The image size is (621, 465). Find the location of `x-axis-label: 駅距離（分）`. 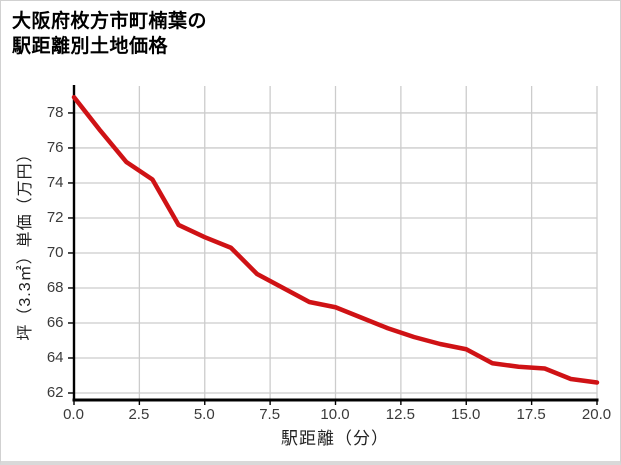

x-axis-label: 駅距離（分） is located at coordinates (335, 438).